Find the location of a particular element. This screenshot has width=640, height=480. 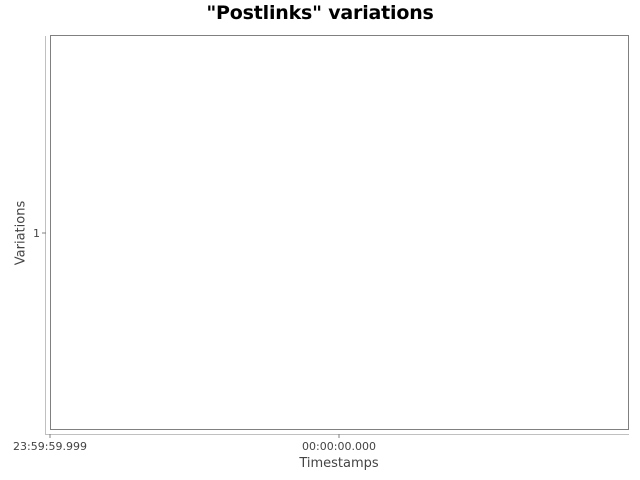

chart-title: "Postlinks" variations is located at coordinates (320, 13).